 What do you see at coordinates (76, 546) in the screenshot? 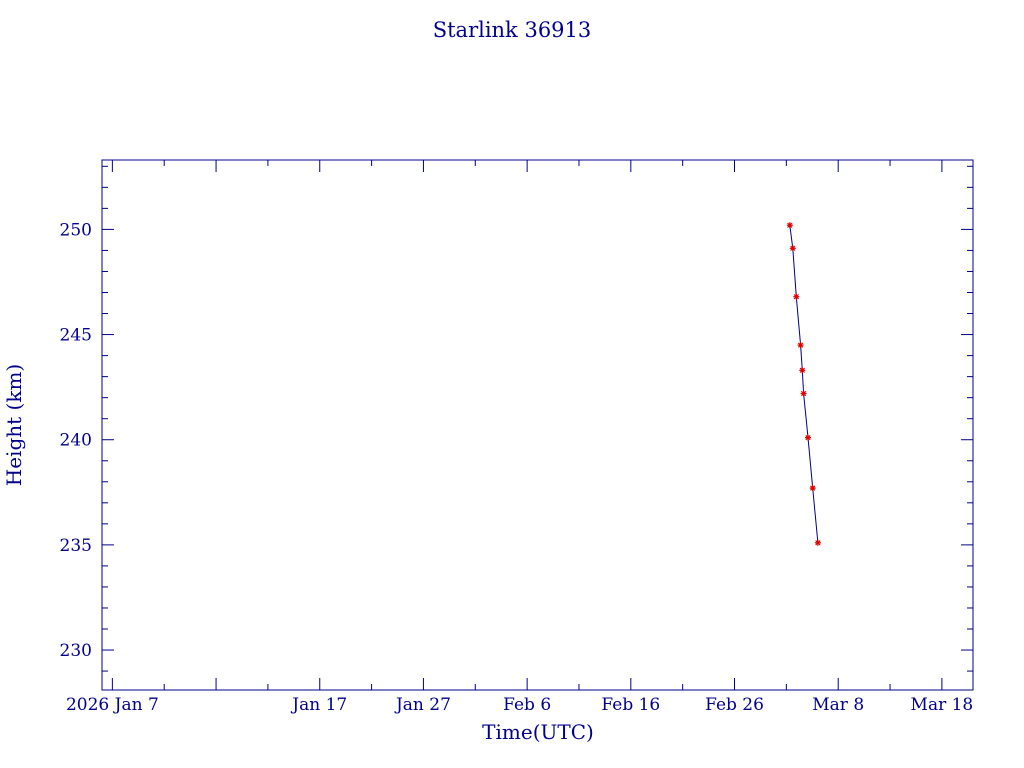
I see `y-tick-label: 235` at bounding box center [76, 546].